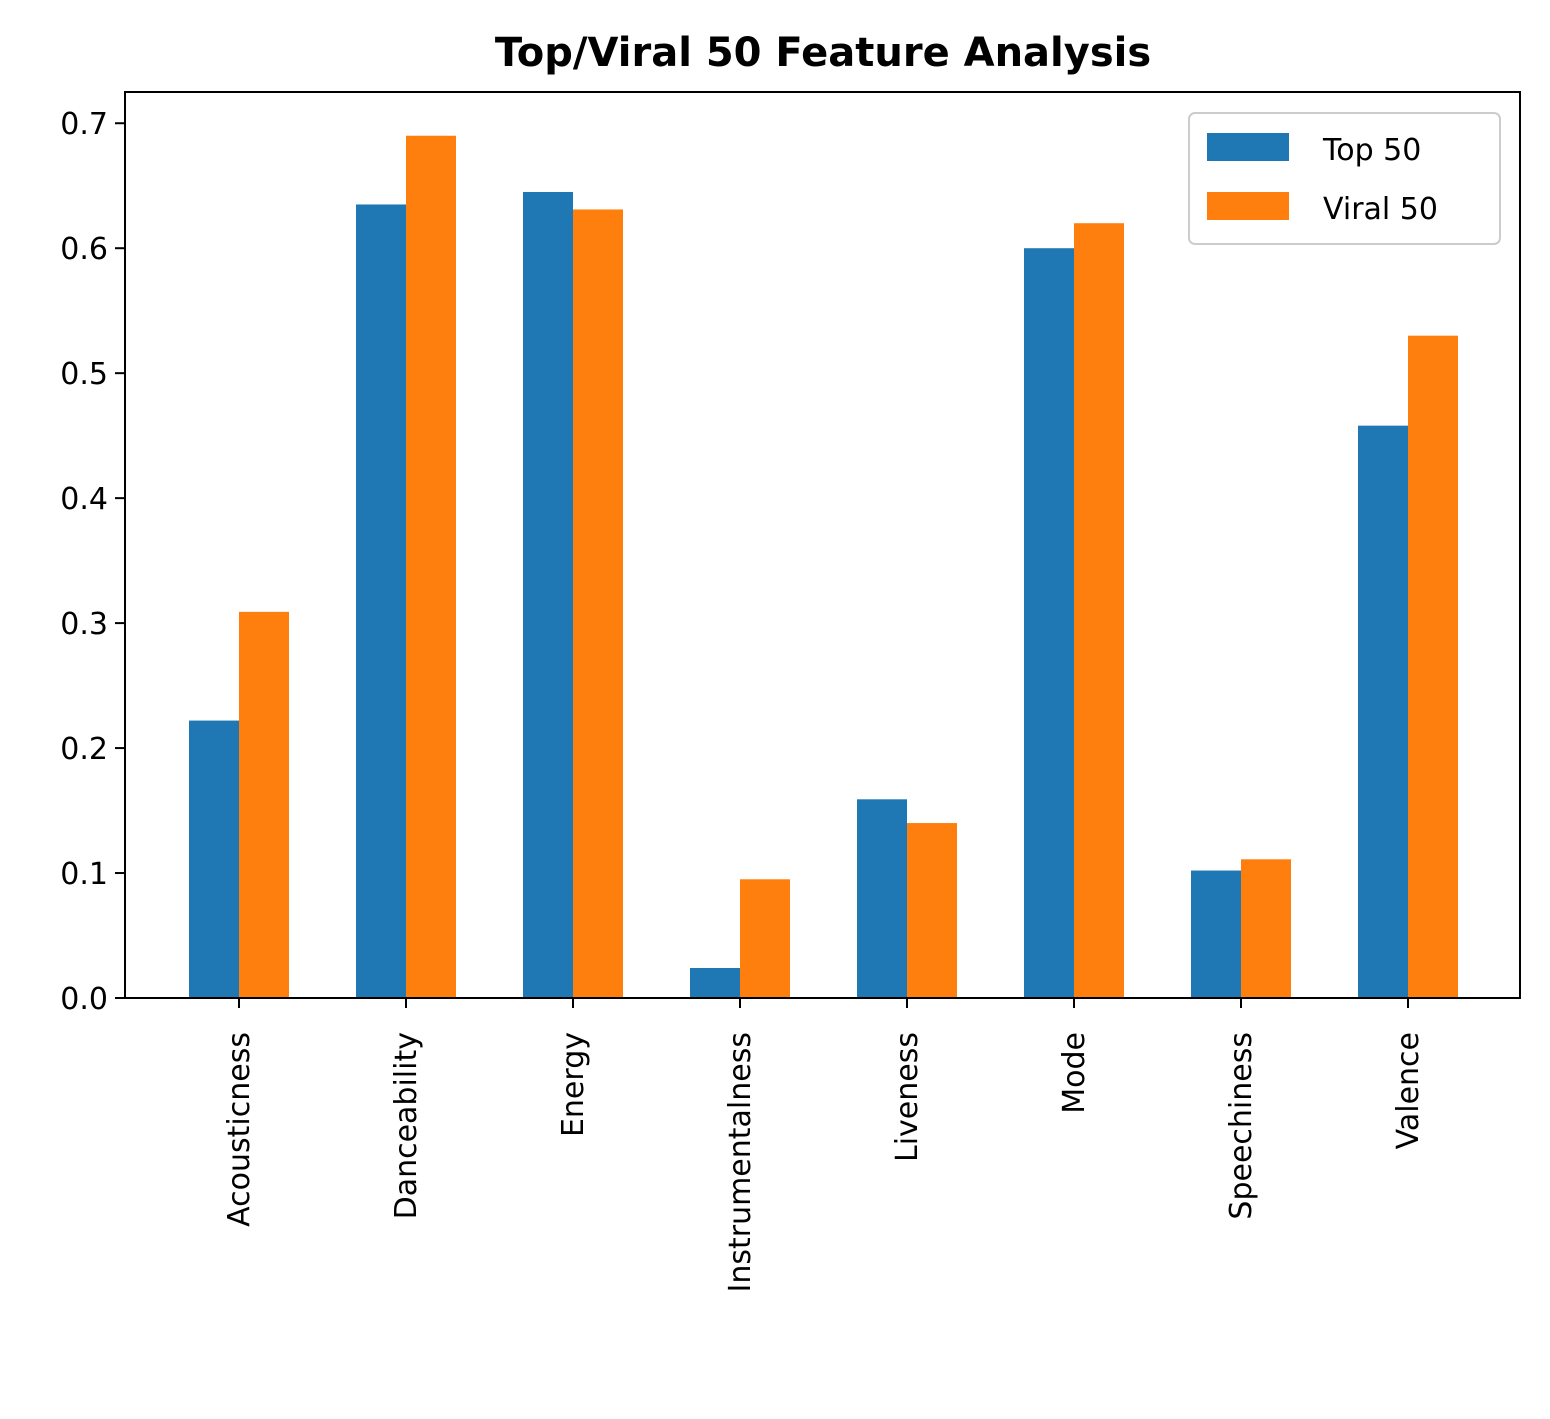 The height and width of the screenshot is (1419, 1550). Describe the element at coordinates (84, 374) in the screenshot. I see `y-tick-label: 0.5` at that location.